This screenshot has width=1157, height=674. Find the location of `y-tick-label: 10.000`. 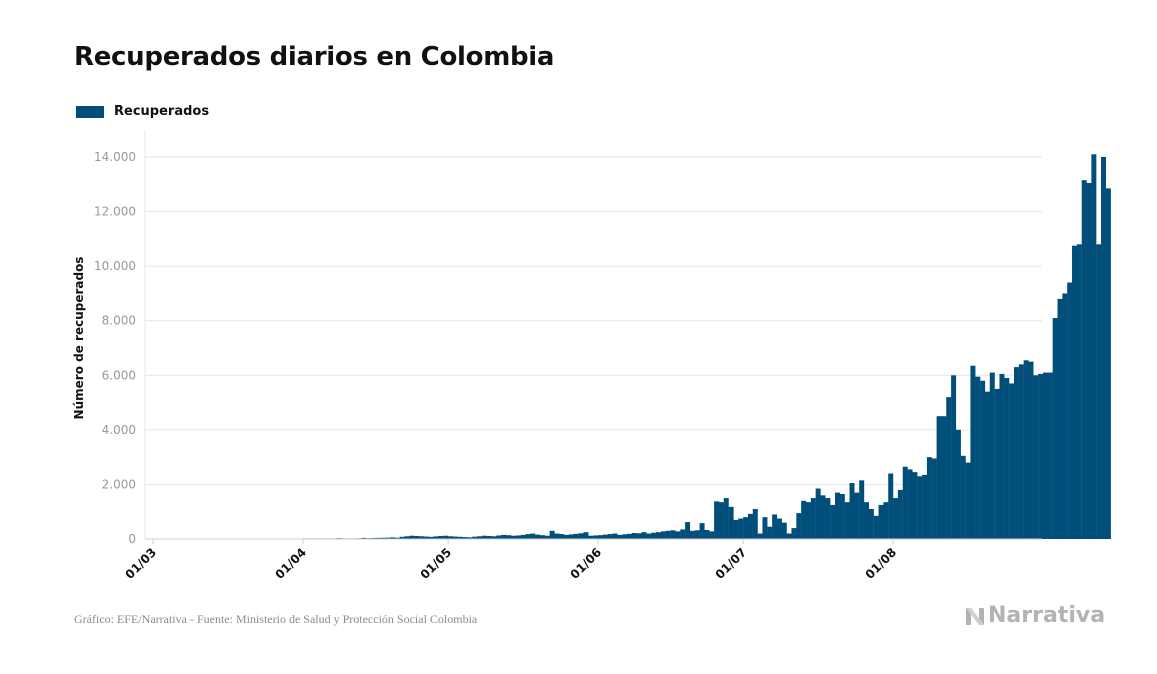

y-tick-label: 10.000 is located at coordinates (115, 266).